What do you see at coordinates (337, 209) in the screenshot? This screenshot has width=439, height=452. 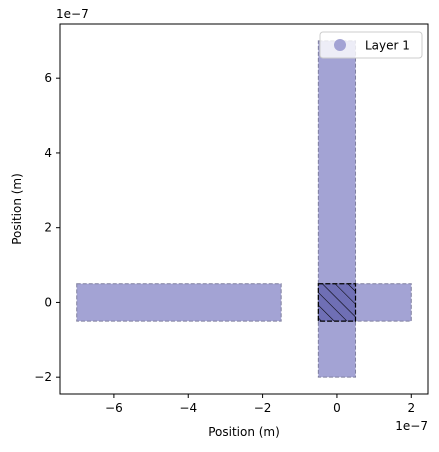 I see `shape-vertical-arm` at bounding box center [337, 209].